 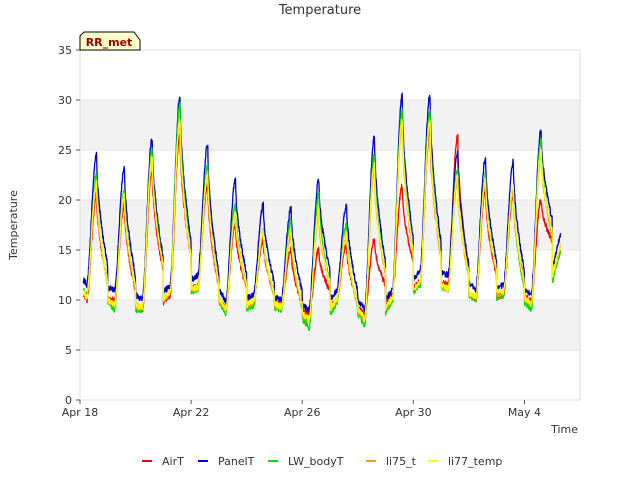 I want to click on x-tick-label: May 4, so click(x=524, y=412).